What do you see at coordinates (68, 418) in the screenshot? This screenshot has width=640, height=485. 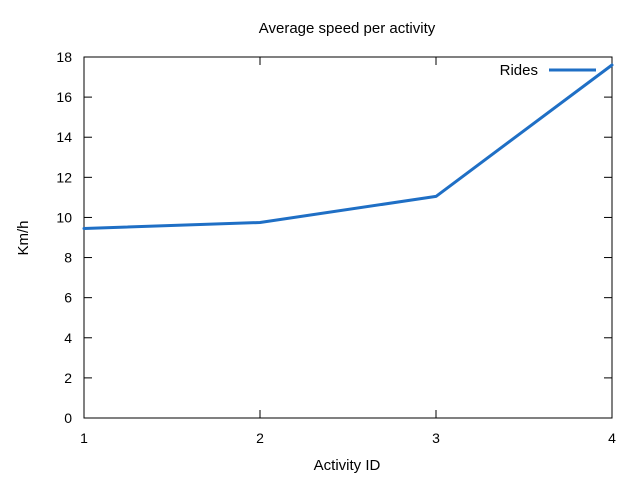 I see `y-tick-label: 0` at bounding box center [68, 418].